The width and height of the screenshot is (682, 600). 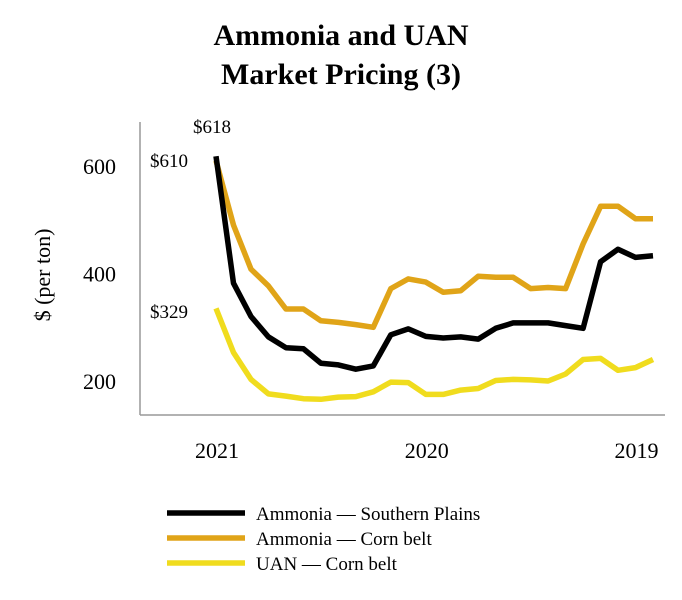 What do you see at coordinates (340, 35) in the screenshot?
I see `chart-title-line1: Ammonia and UAN` at bounding box center [340, 35].